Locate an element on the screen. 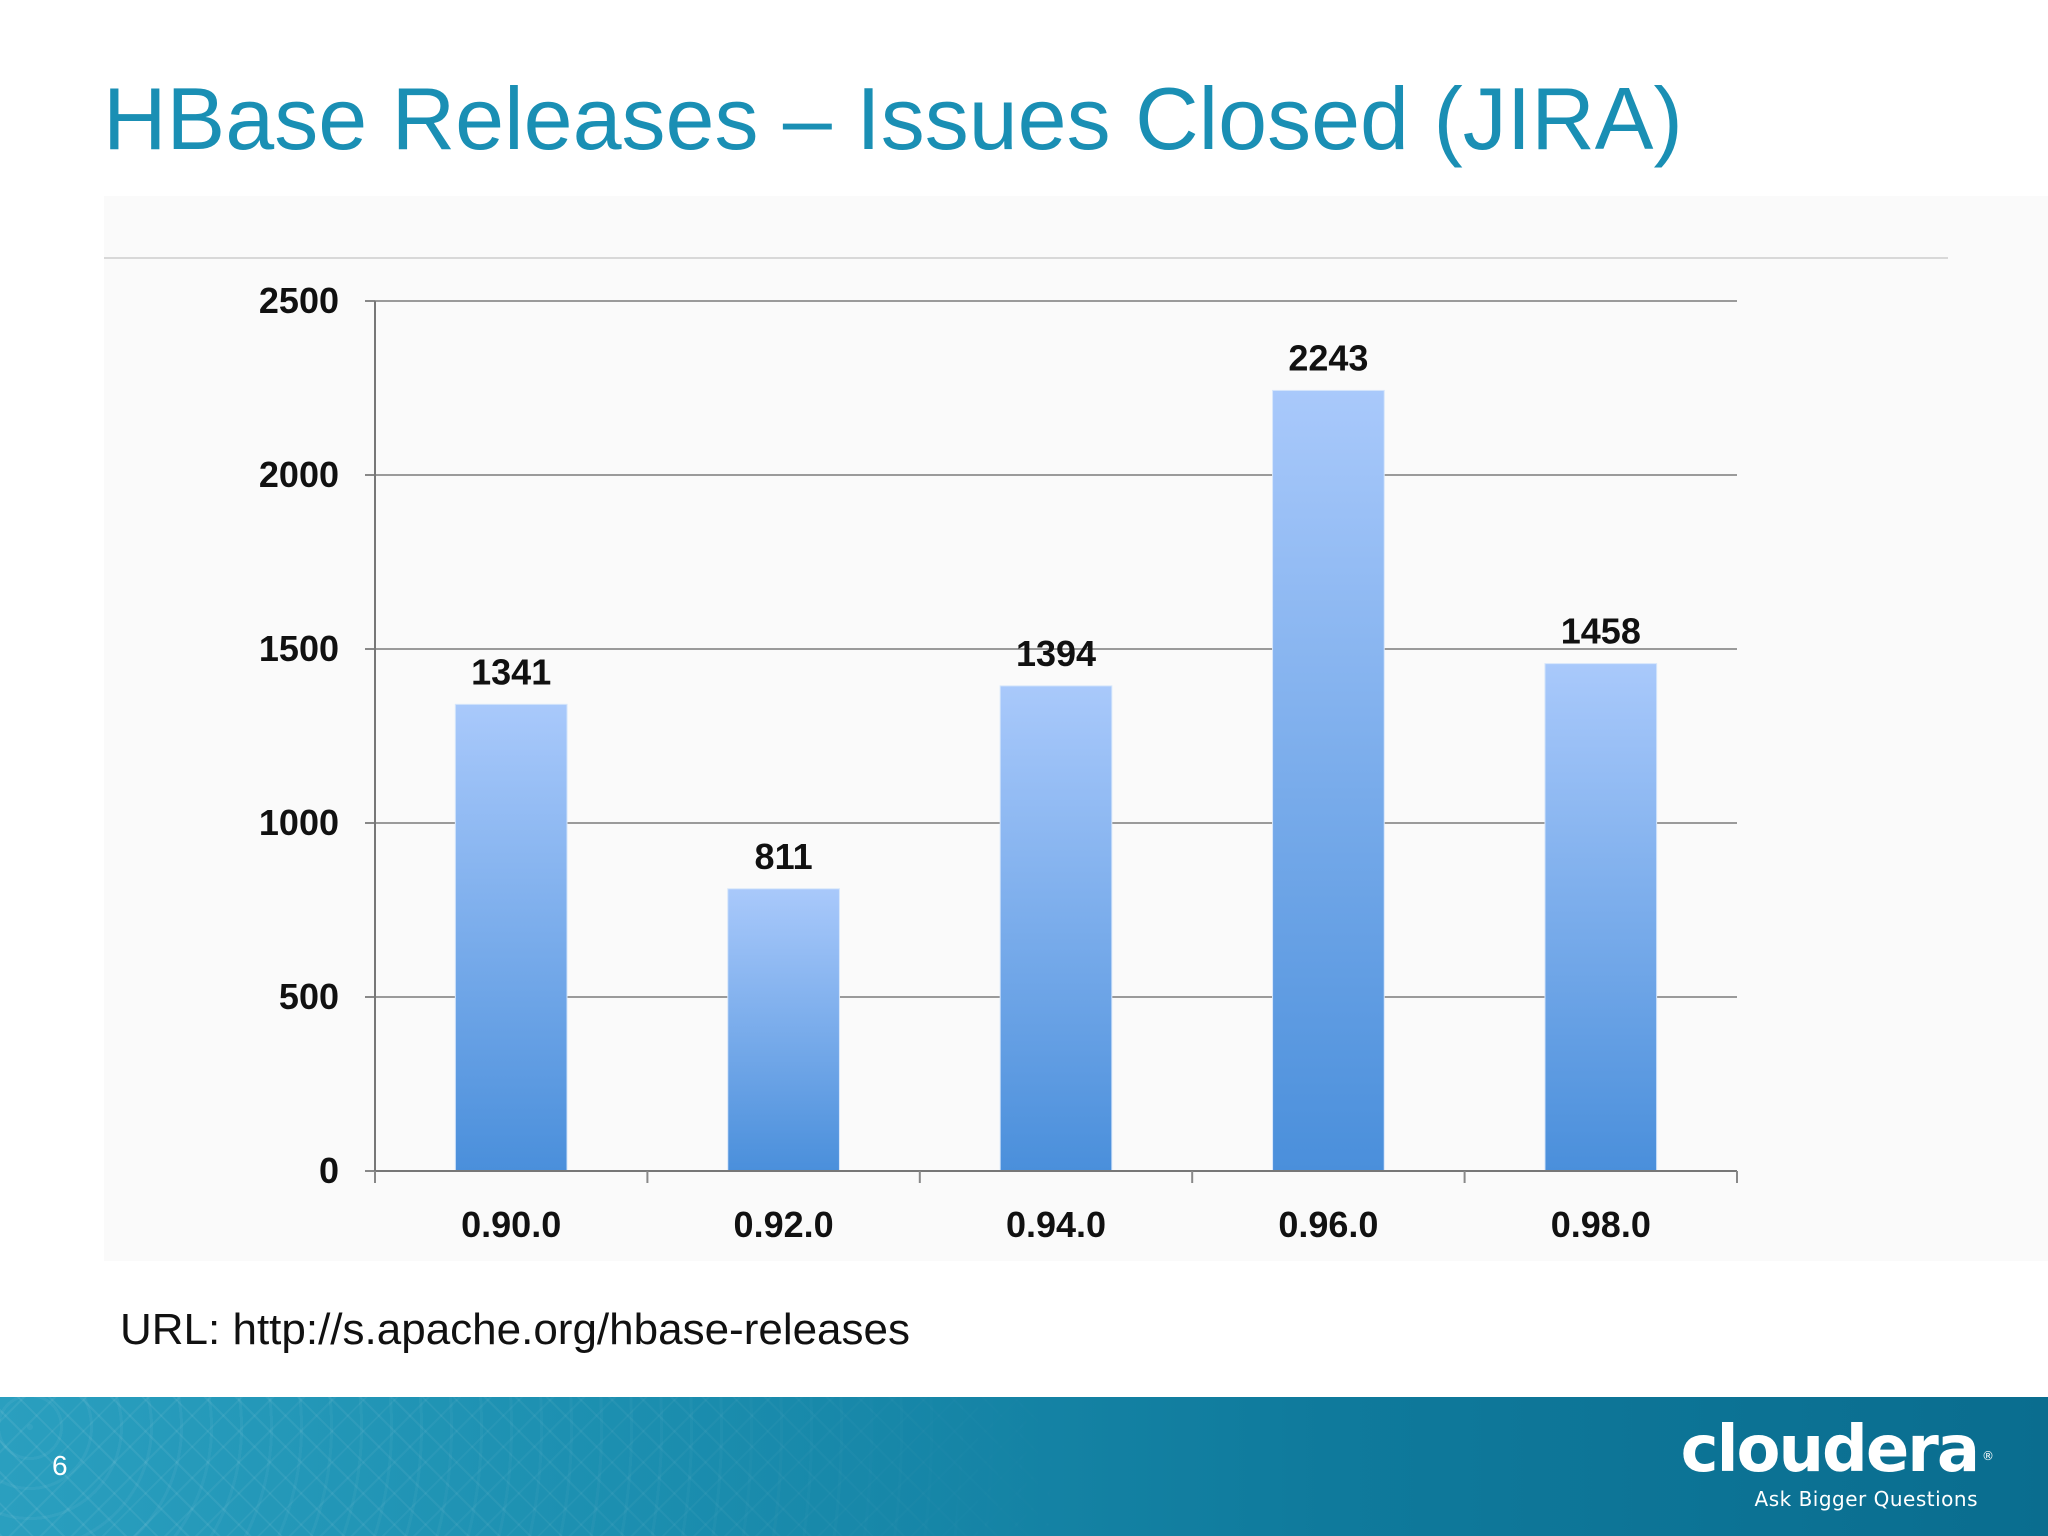  brand-wordmark: cloudera is located at coordinates (1830, 1450).